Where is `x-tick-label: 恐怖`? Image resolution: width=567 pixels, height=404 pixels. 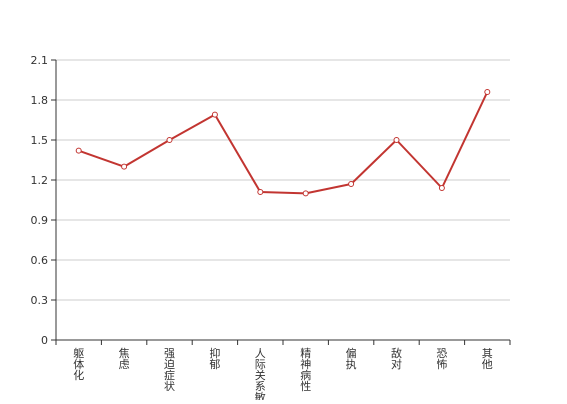
x-tick-label: 恐怖 is located at coordinates (441, 359).